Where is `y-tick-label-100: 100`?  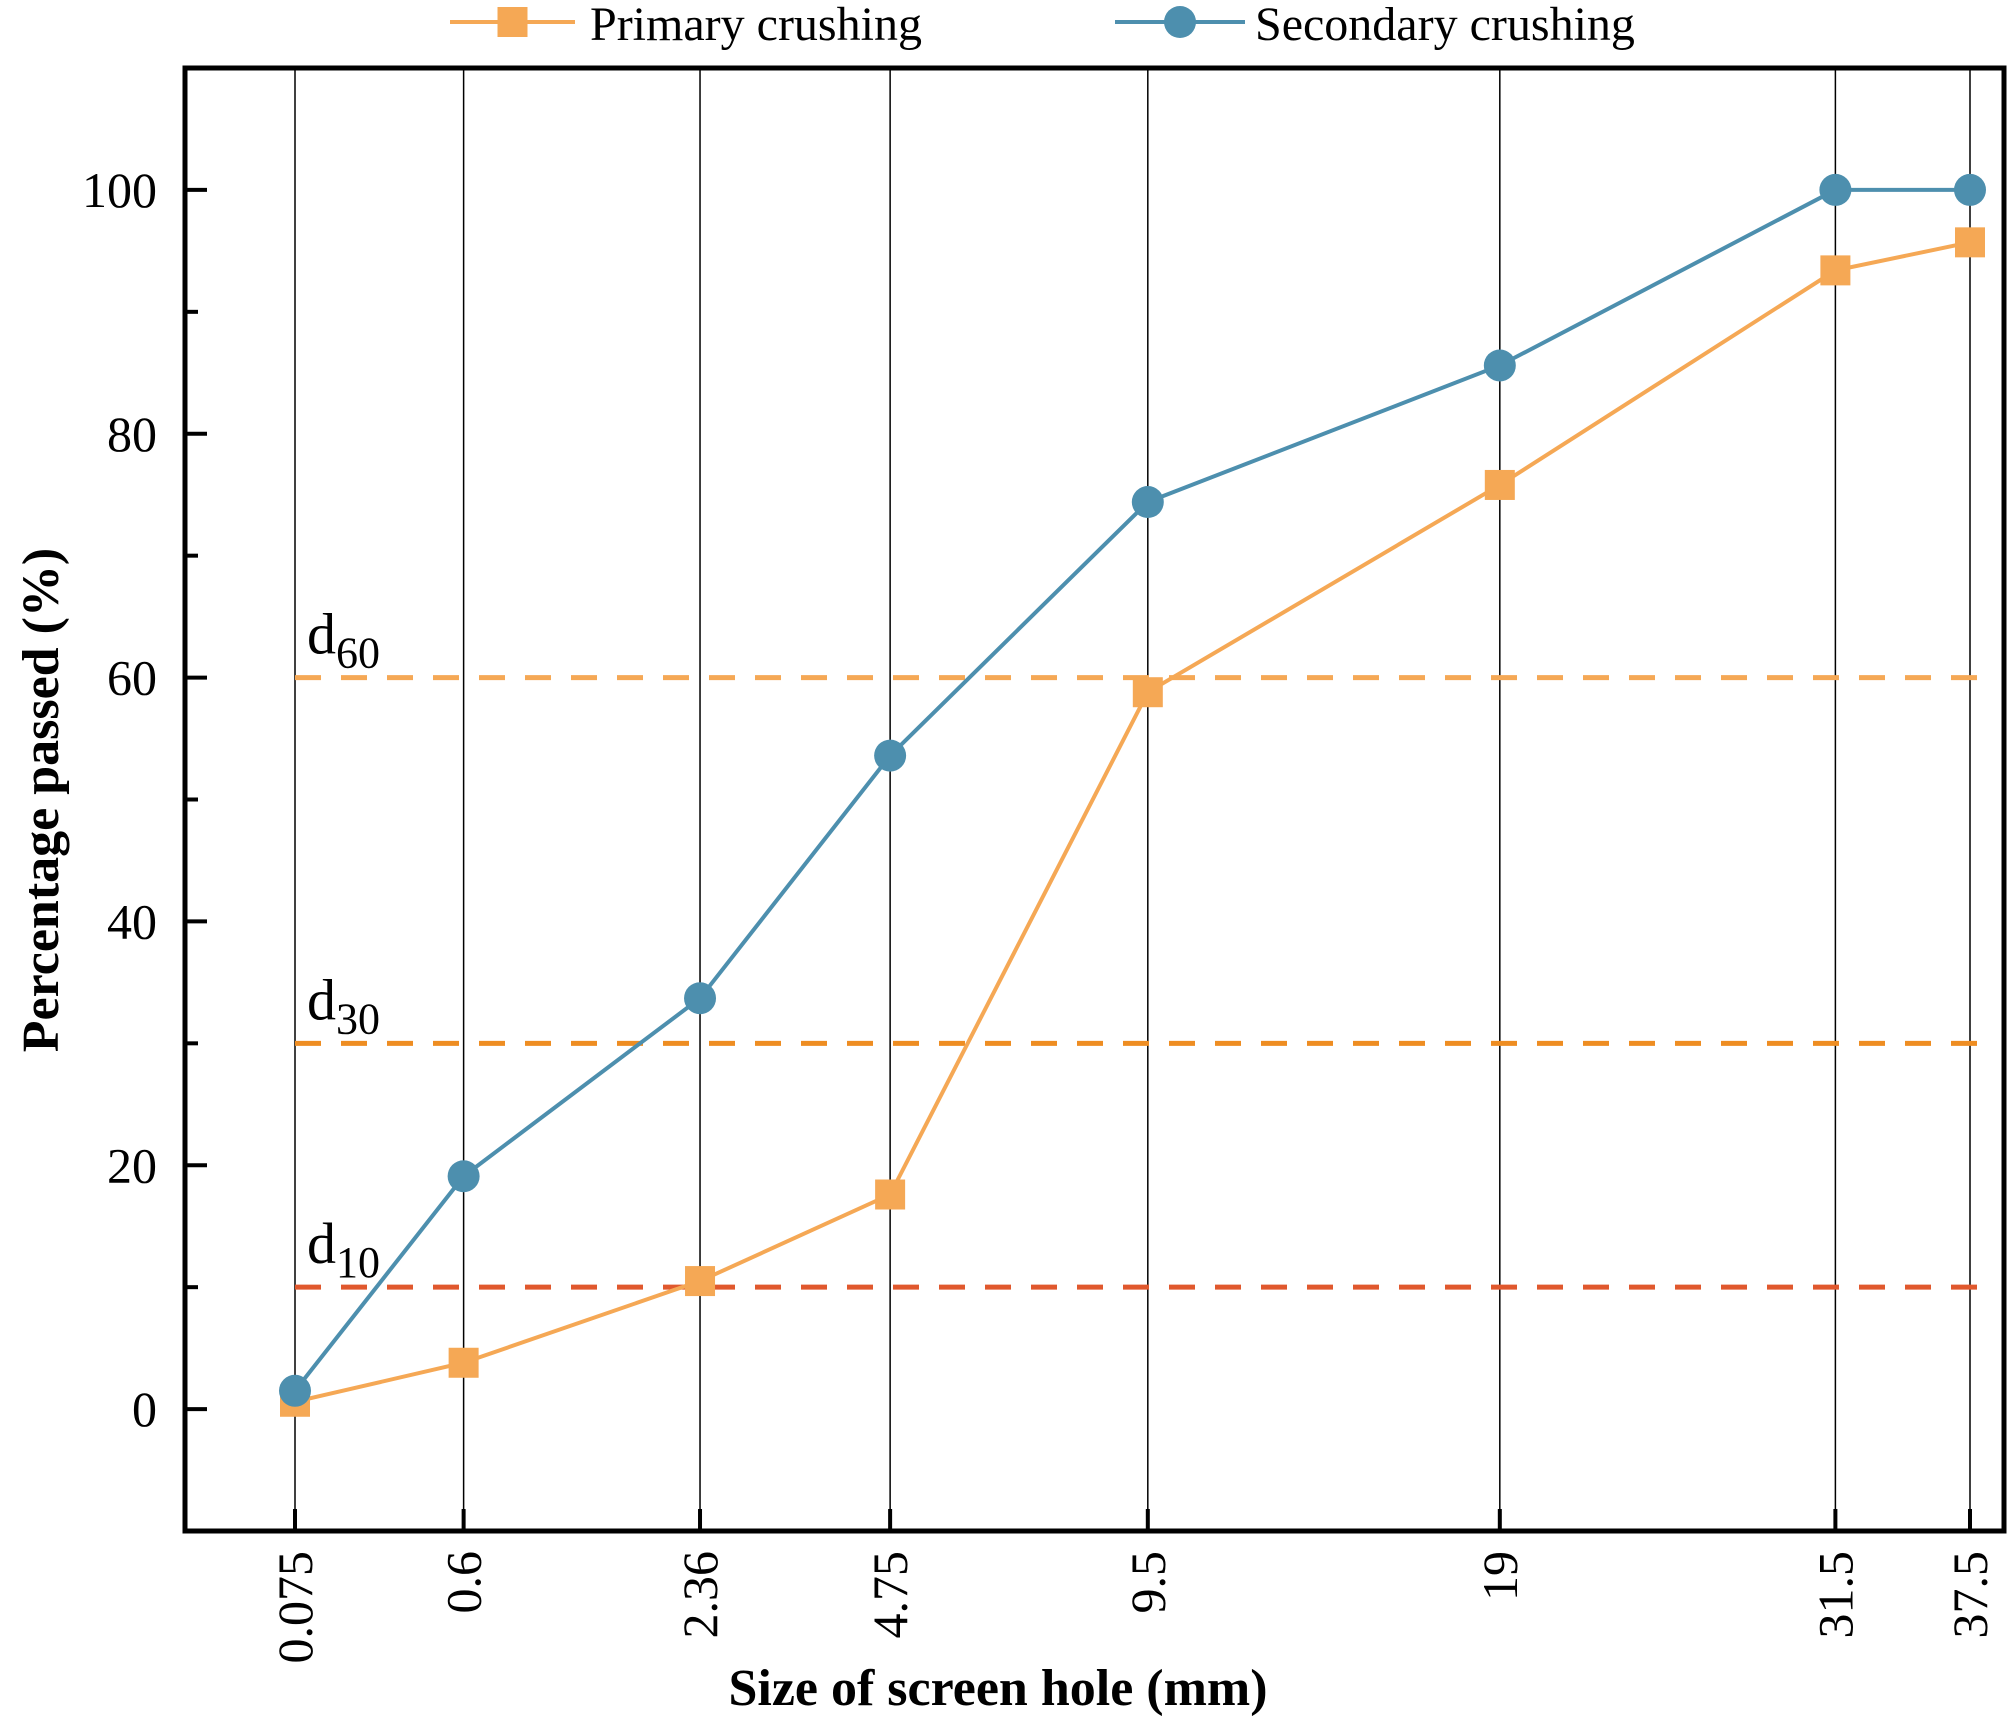
y-tick-label-100: 100 is located at coordinates (119, 190).